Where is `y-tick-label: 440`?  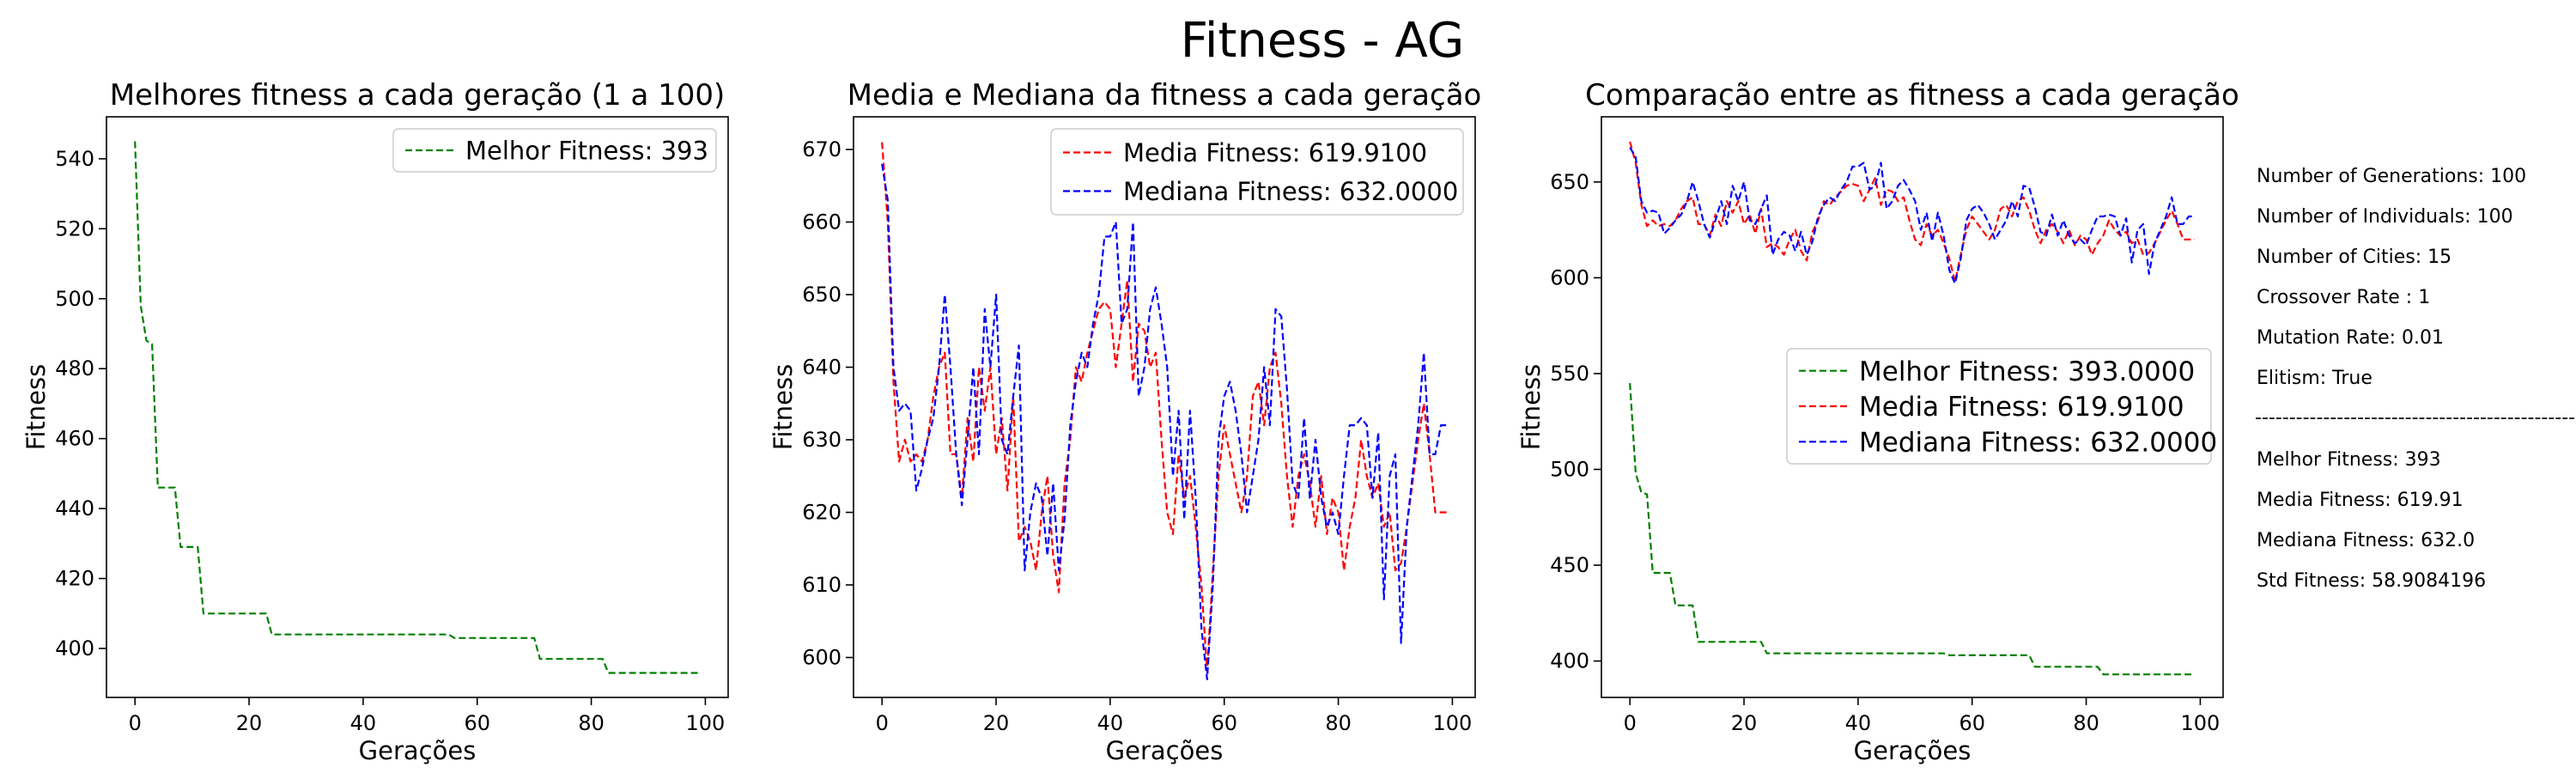 y-tick-label: 440 is located at coordinates (74, 508).